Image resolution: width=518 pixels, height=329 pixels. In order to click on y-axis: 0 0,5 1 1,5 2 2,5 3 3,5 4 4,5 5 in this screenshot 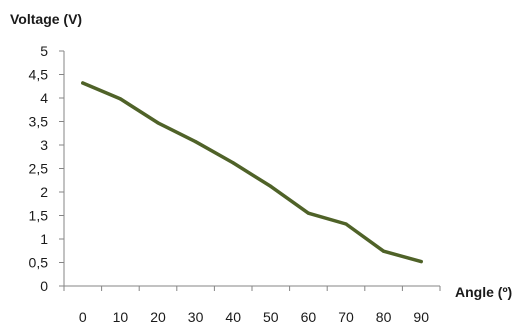, I will do `click(47, 168)`.